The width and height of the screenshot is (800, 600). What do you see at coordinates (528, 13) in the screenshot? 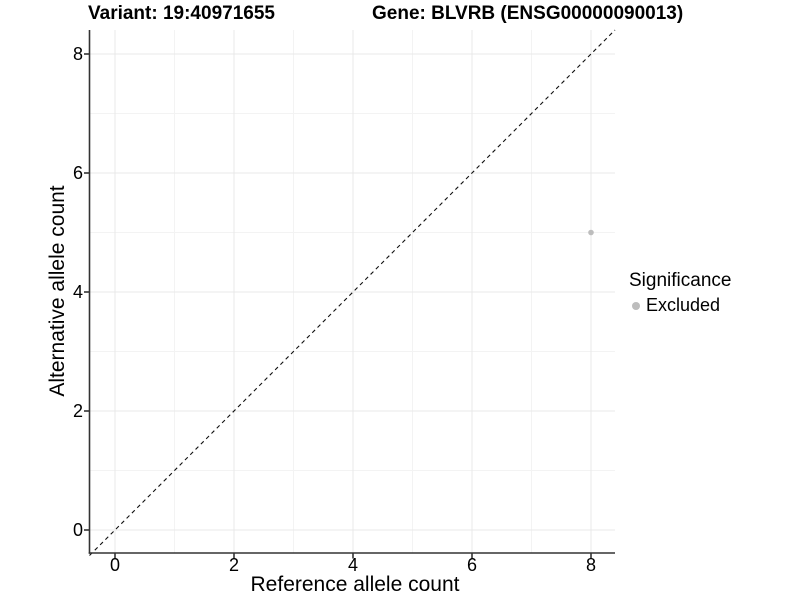
I see `gene-title: Gene: BLVRB (ENSG00000090013)` at bounding box center [528, 13].